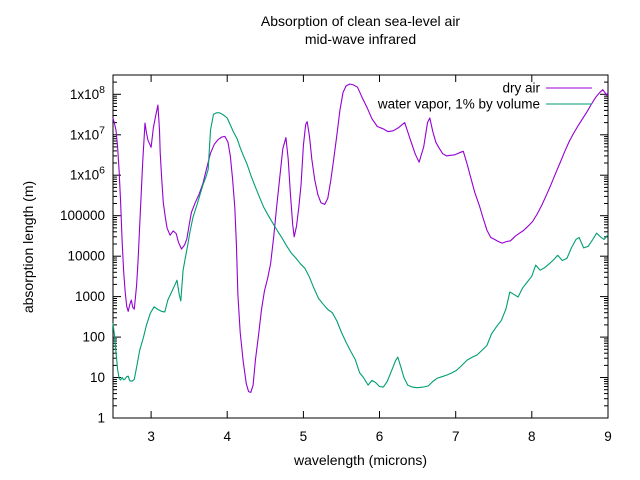  Describe the element at coordinates (456, 436) in the screenshot. I see `x-tick-label: 7` at that location.